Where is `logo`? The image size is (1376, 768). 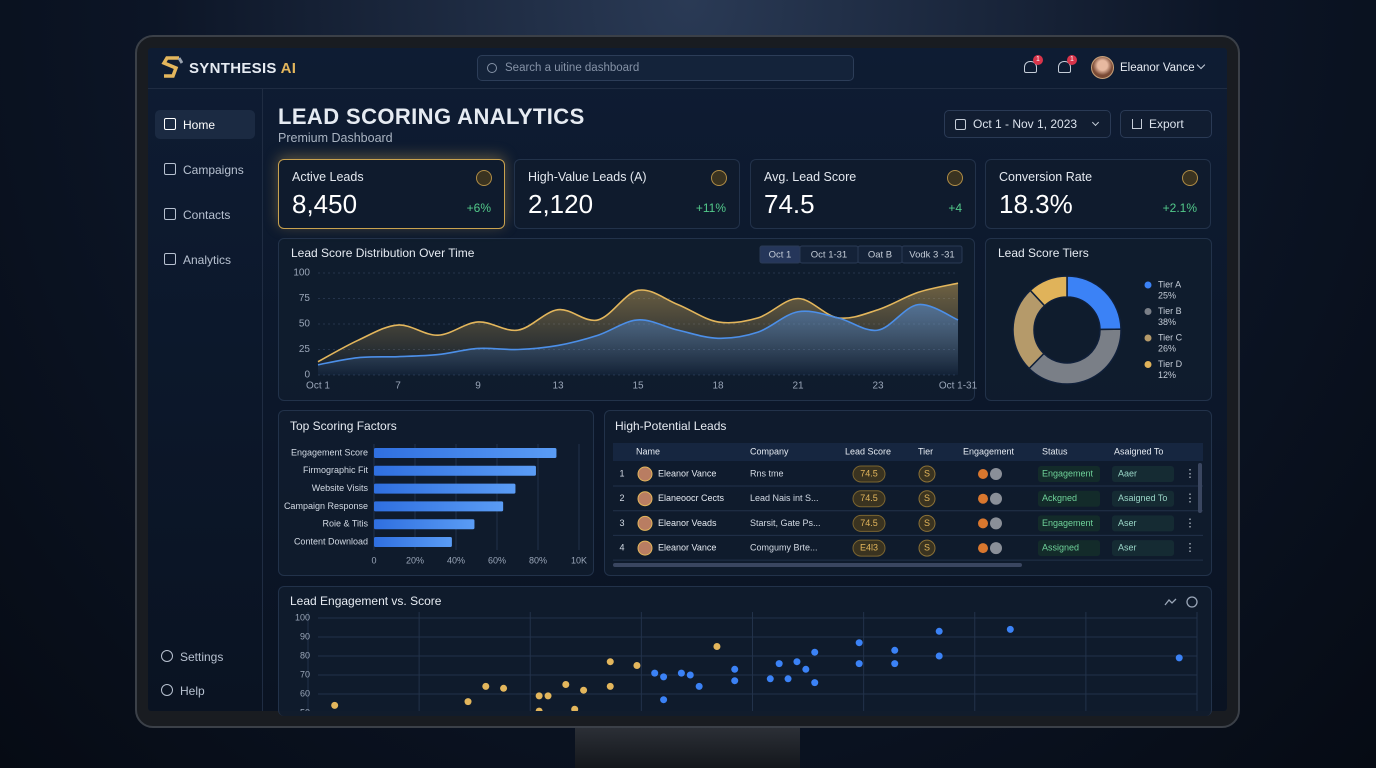
logo is located at coordinates (172, 67).